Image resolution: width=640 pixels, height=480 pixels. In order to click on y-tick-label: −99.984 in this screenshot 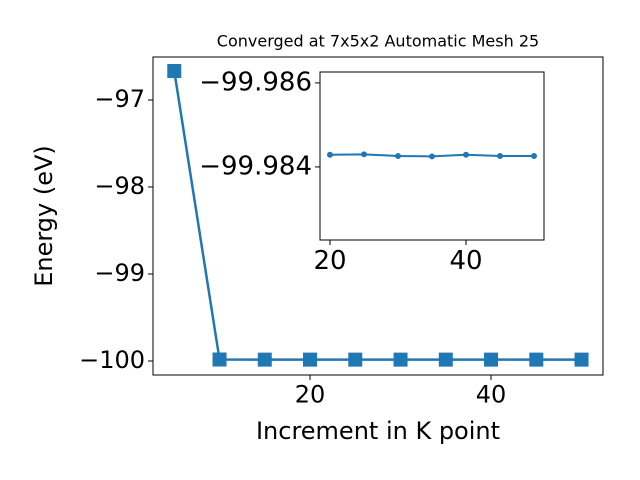, I will do `click(255, 166)`.